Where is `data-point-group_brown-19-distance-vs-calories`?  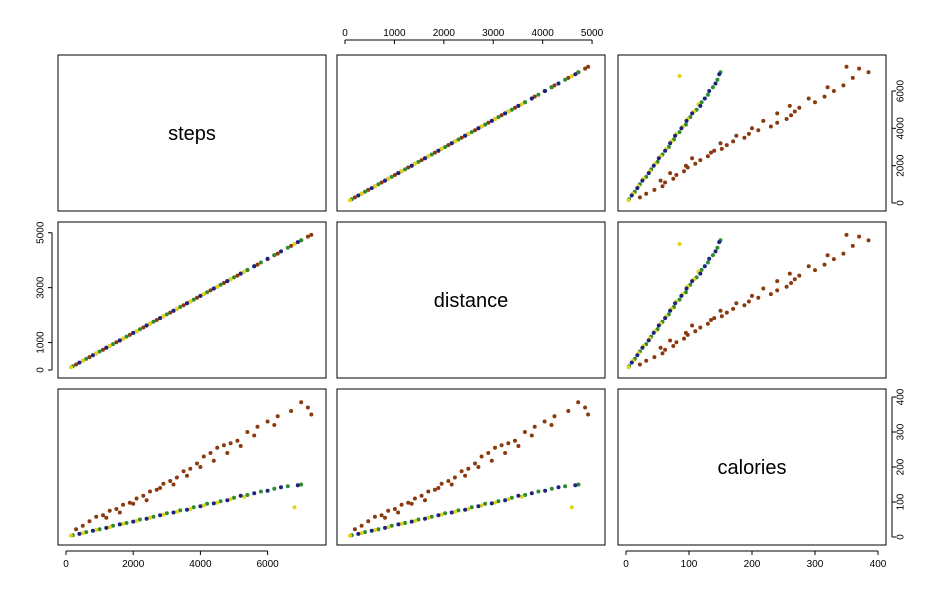
data-point-group_brown-19-distance-vs-calories is located at coordinates (770, 294).